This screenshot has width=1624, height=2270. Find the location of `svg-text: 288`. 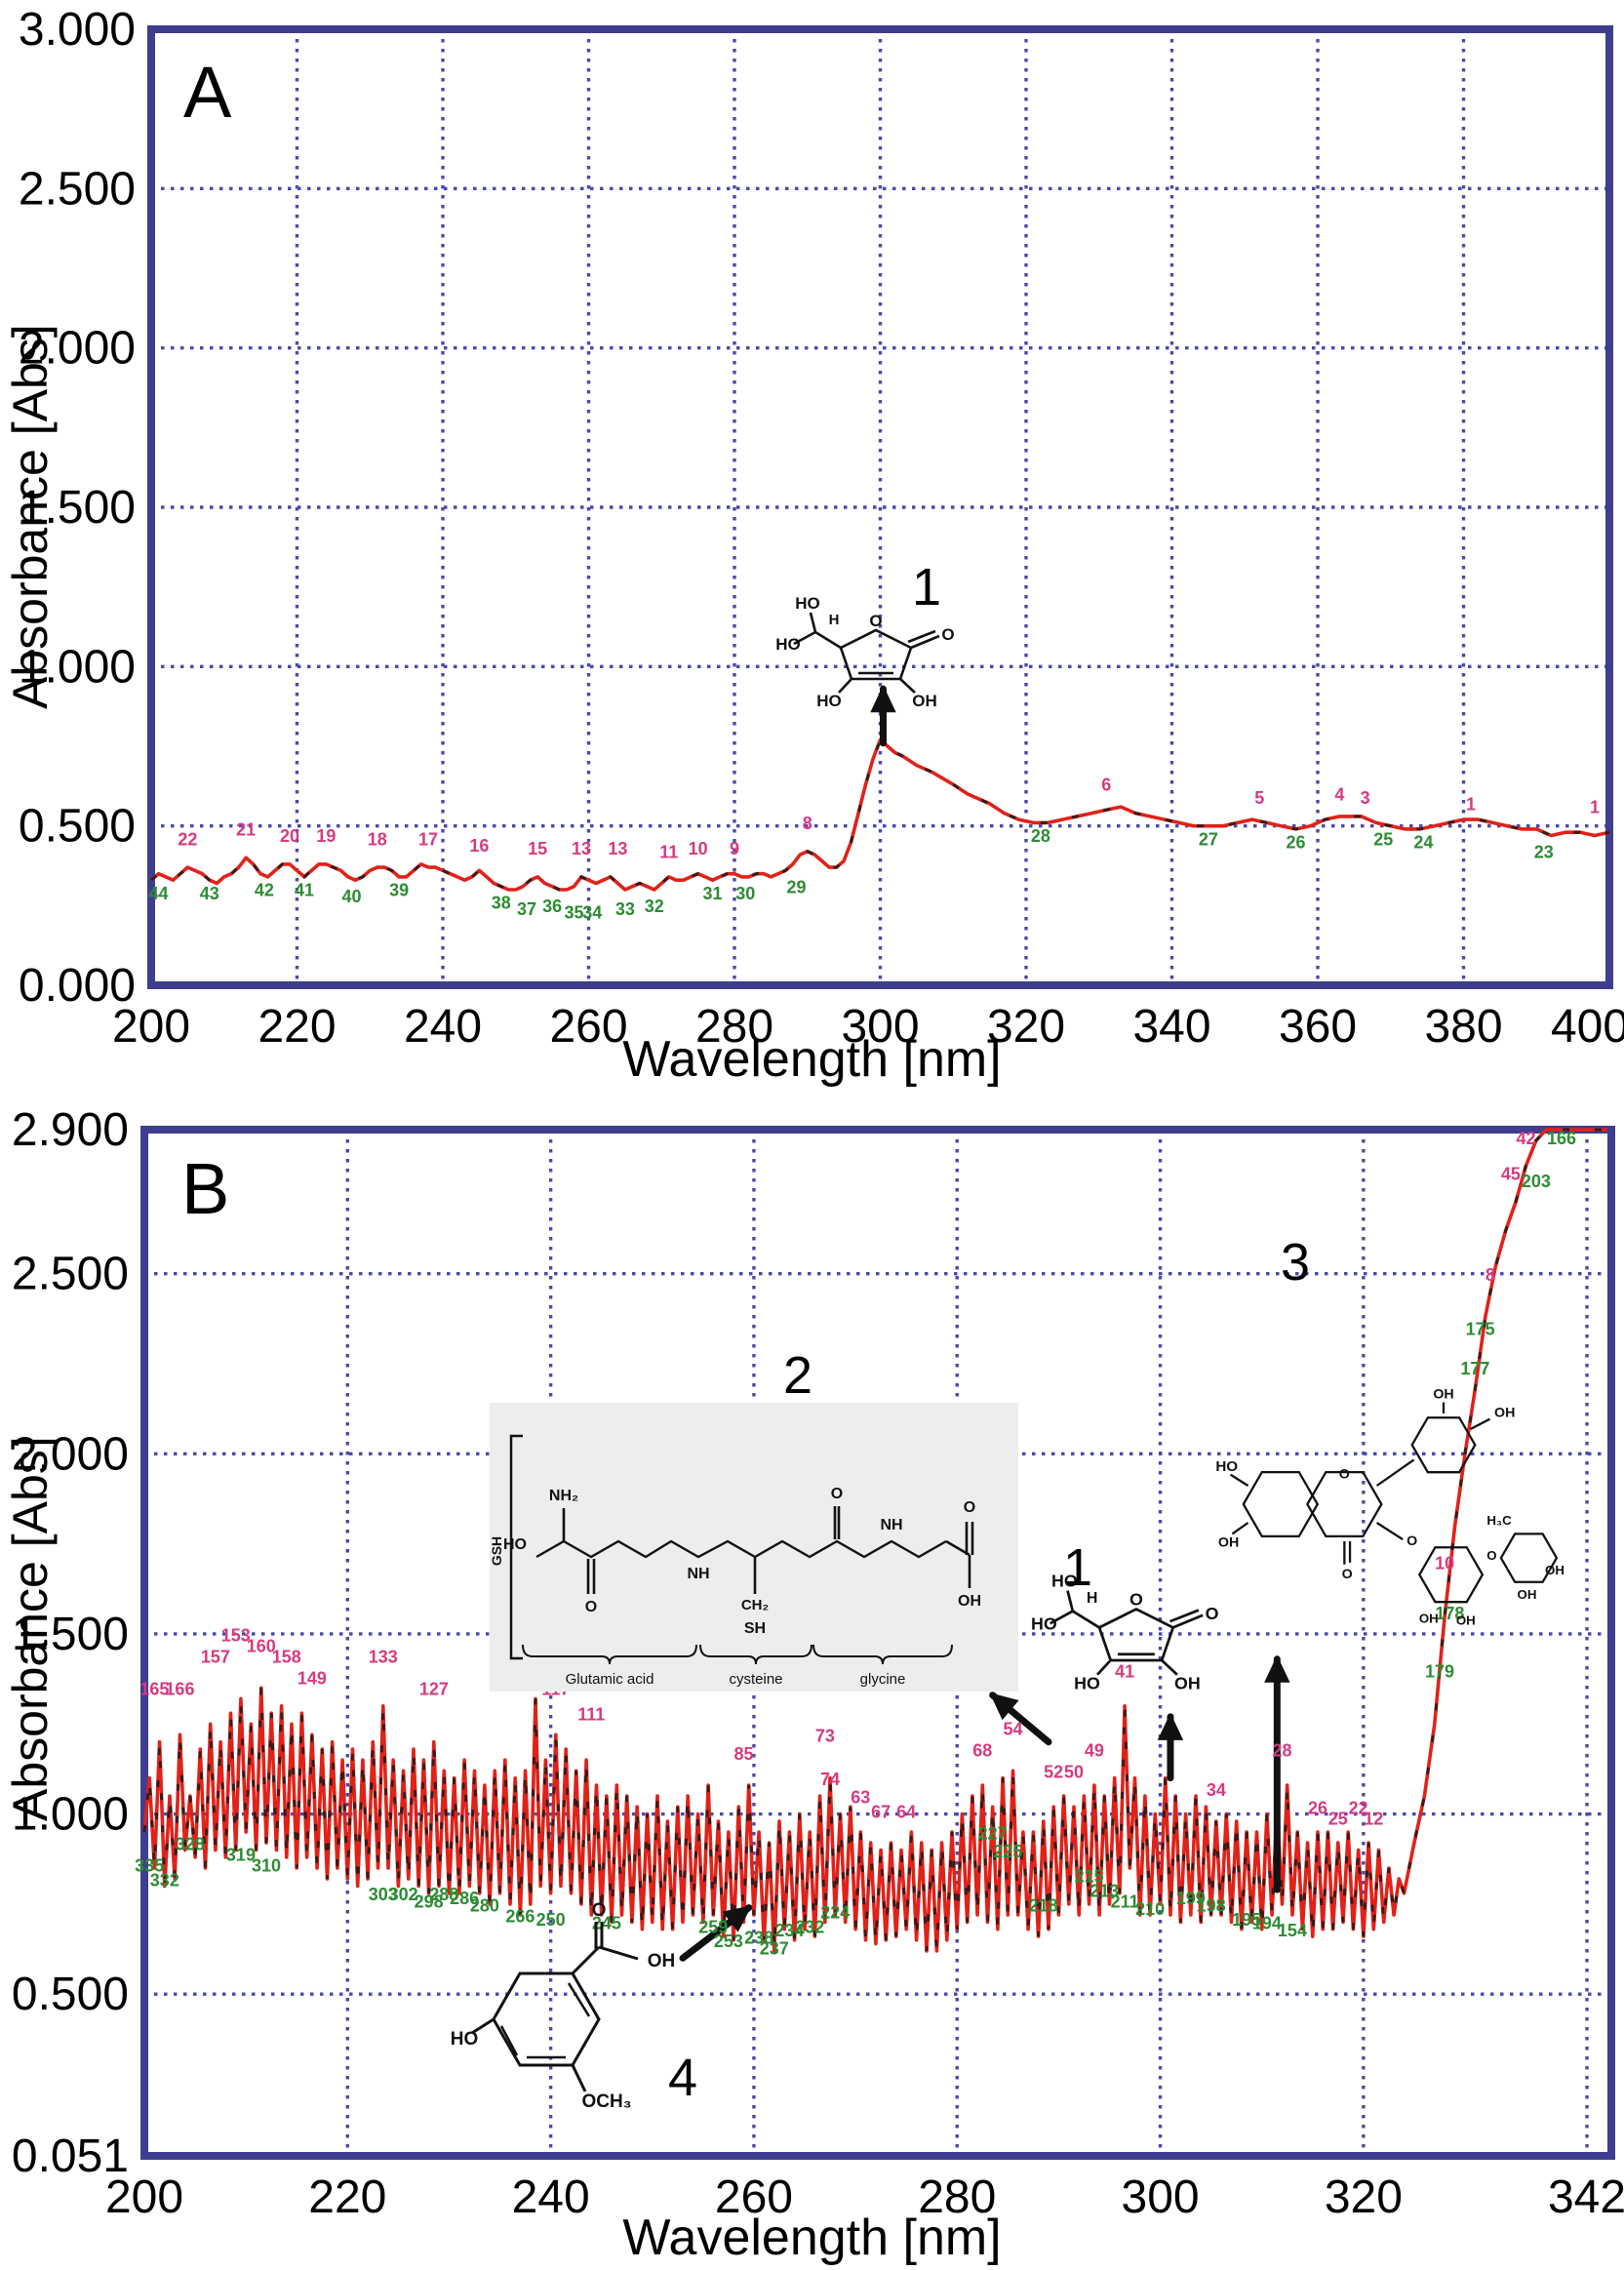

svg-text: 288 is located at coordinates (443, 1894).